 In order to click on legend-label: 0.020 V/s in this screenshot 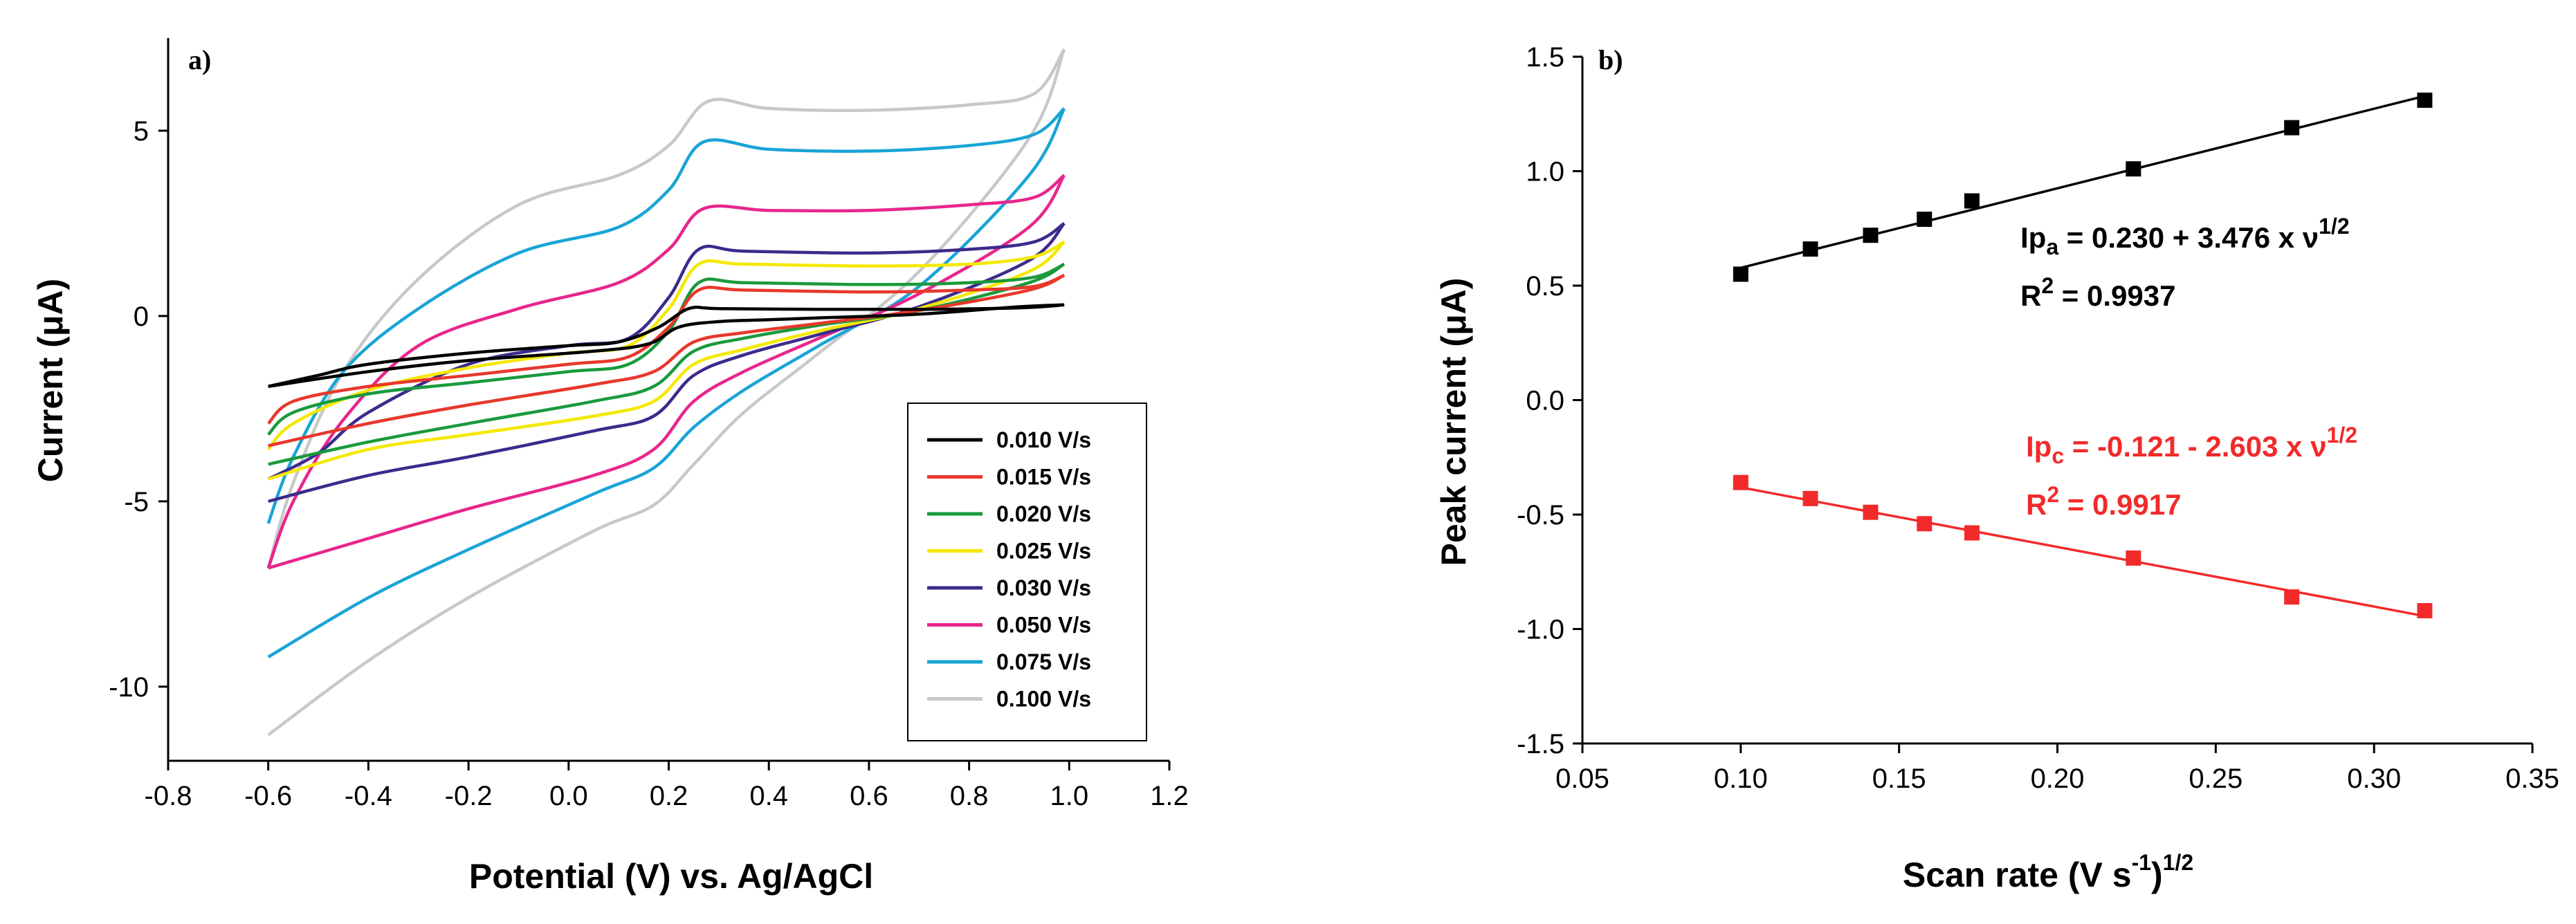, I will do `click(1044, 513)`.